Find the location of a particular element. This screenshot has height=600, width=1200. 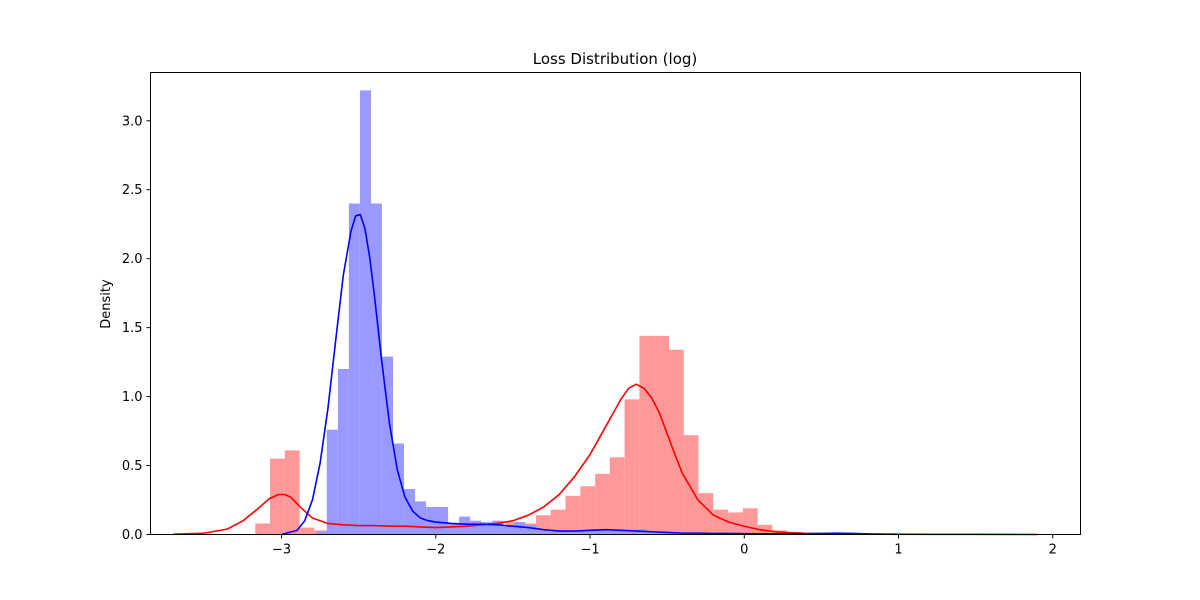

y-tick-label: 1.0 is located at coordinates (132, 397).